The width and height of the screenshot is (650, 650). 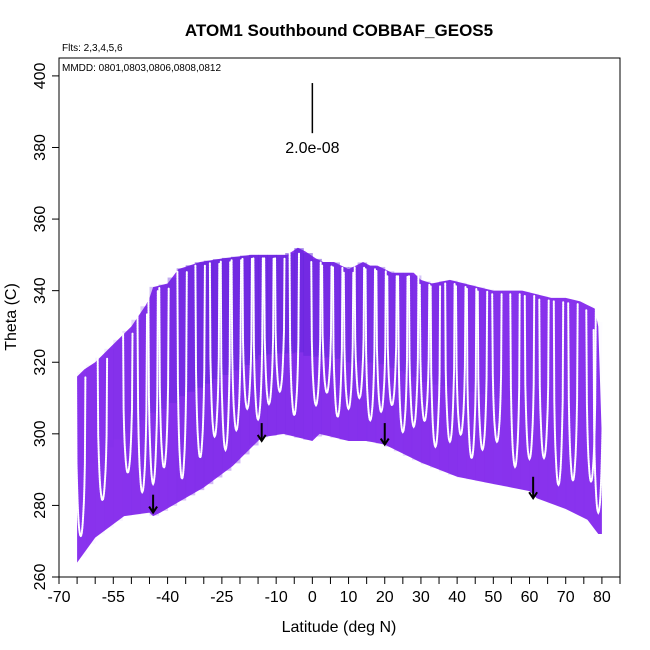 What do you see at coordinates (276, 597) in the screenshot?
I see `x-tick-label: -10` at bounding box center [276, 597].